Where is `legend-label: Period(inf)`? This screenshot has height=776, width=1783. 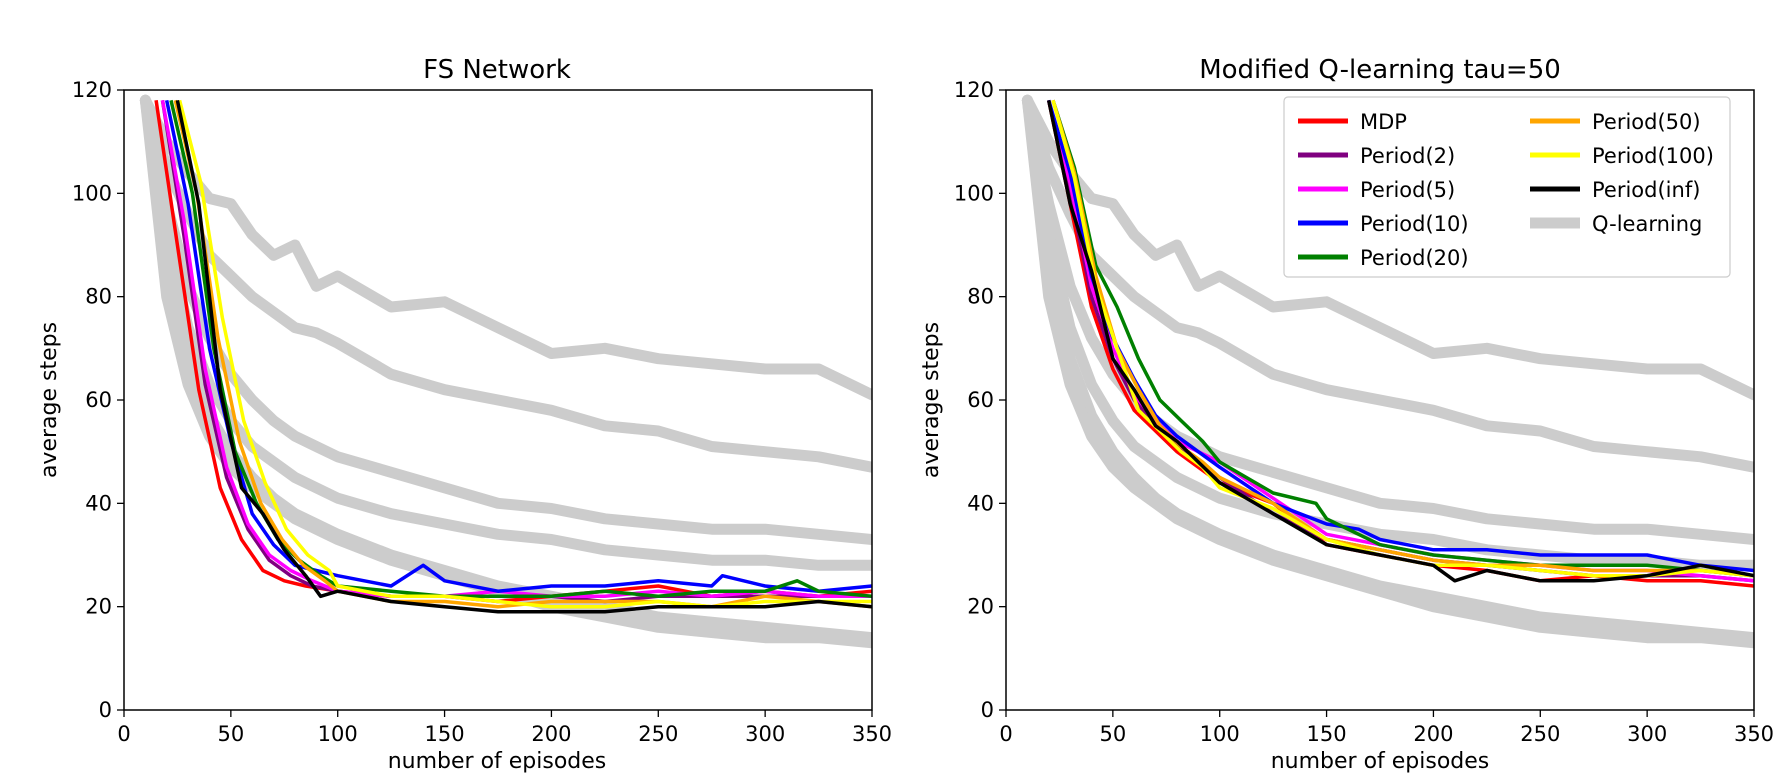 legend-label: Period(inf) is located at coordinates (1646, 190).